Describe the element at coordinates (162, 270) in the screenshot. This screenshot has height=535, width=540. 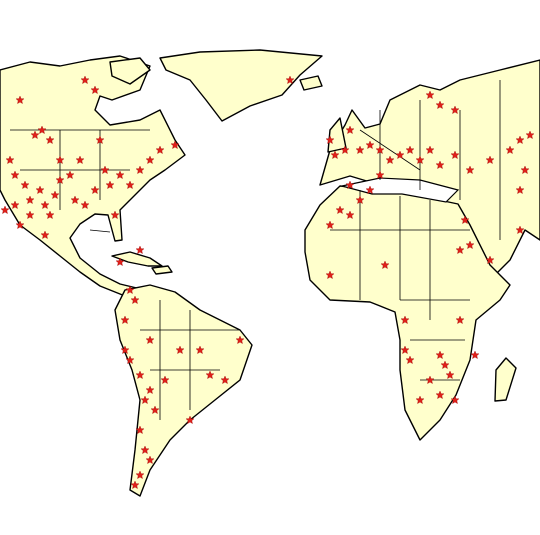
I see `hispaniola` at that location.